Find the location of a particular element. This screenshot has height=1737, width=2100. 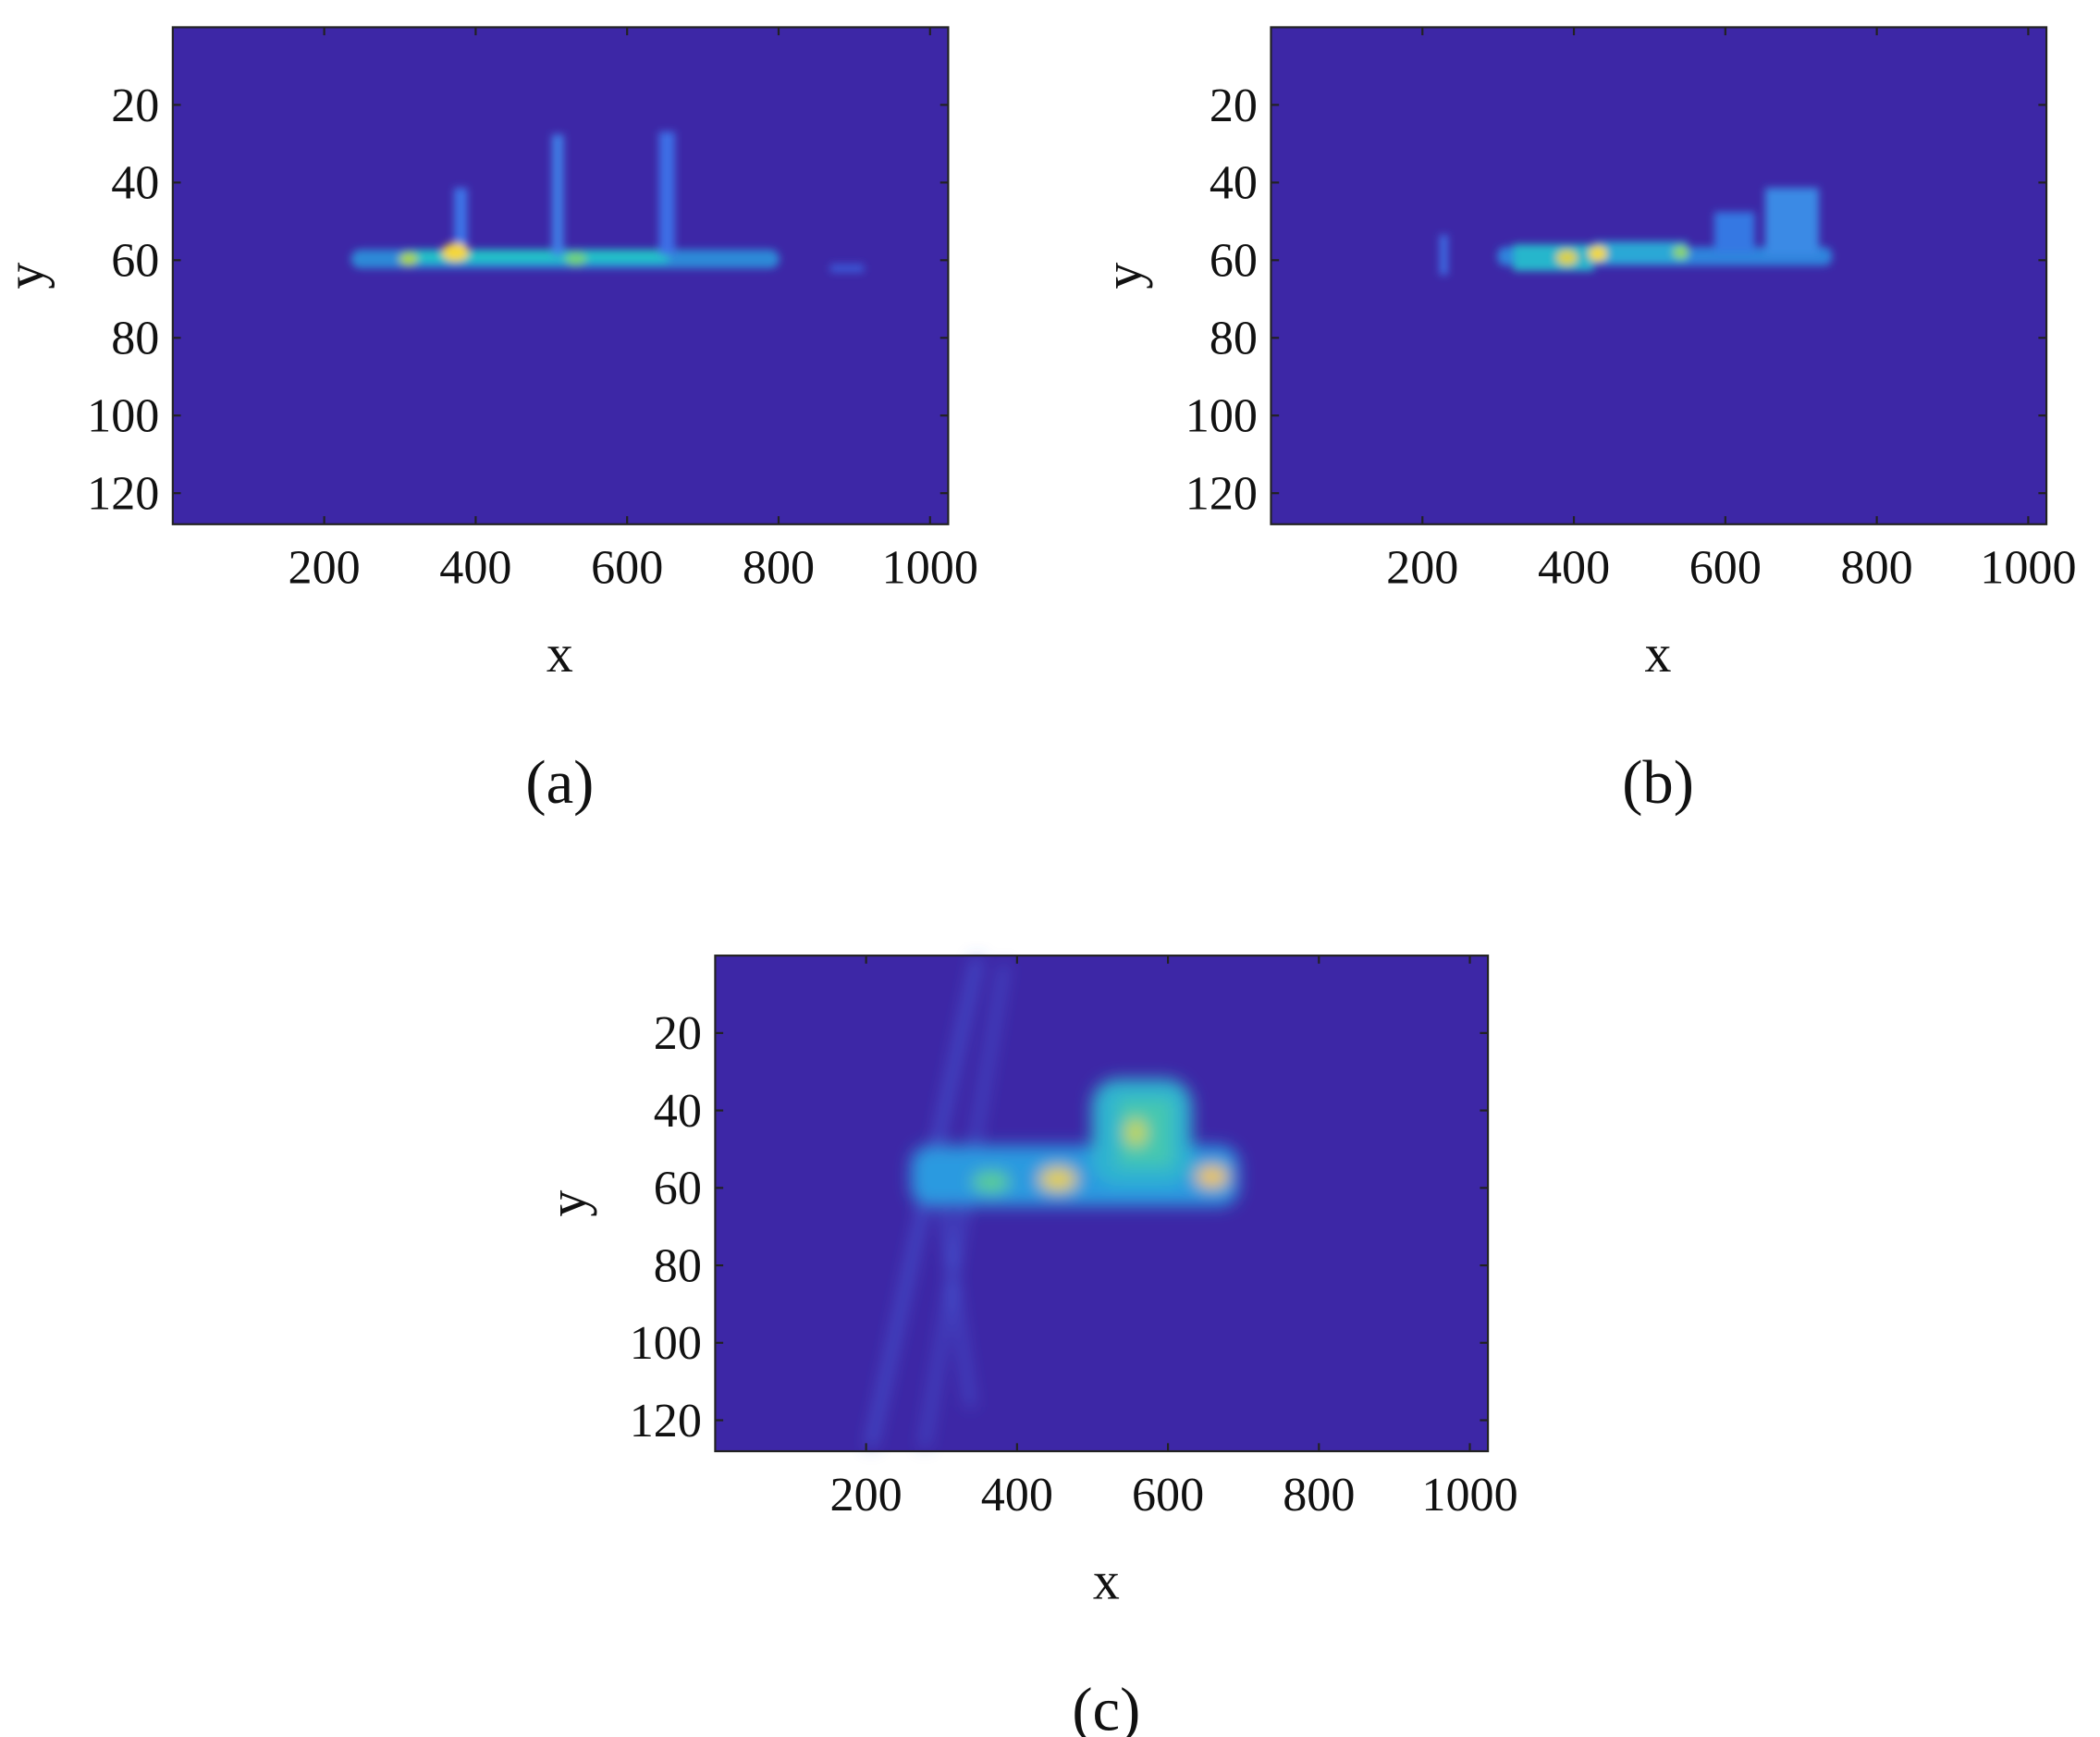

panel-caption: (a) is located at coordinates (559, 783).